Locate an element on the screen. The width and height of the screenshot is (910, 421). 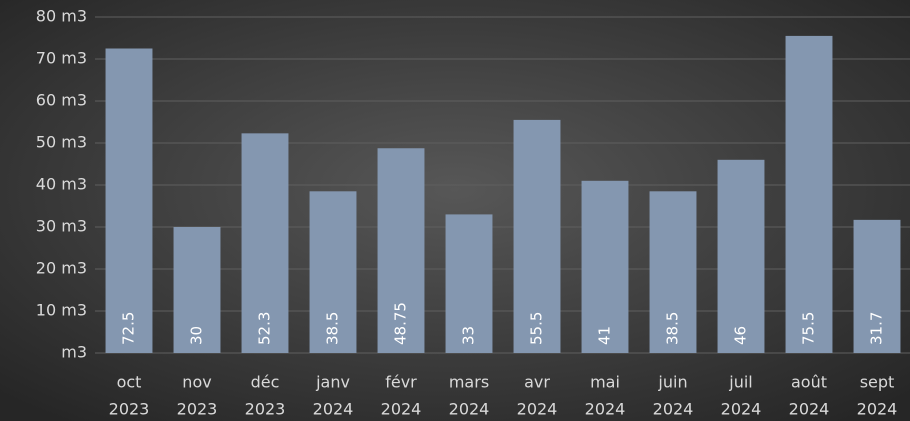
x-tick-label: oct is located at coordinates (129, 382).